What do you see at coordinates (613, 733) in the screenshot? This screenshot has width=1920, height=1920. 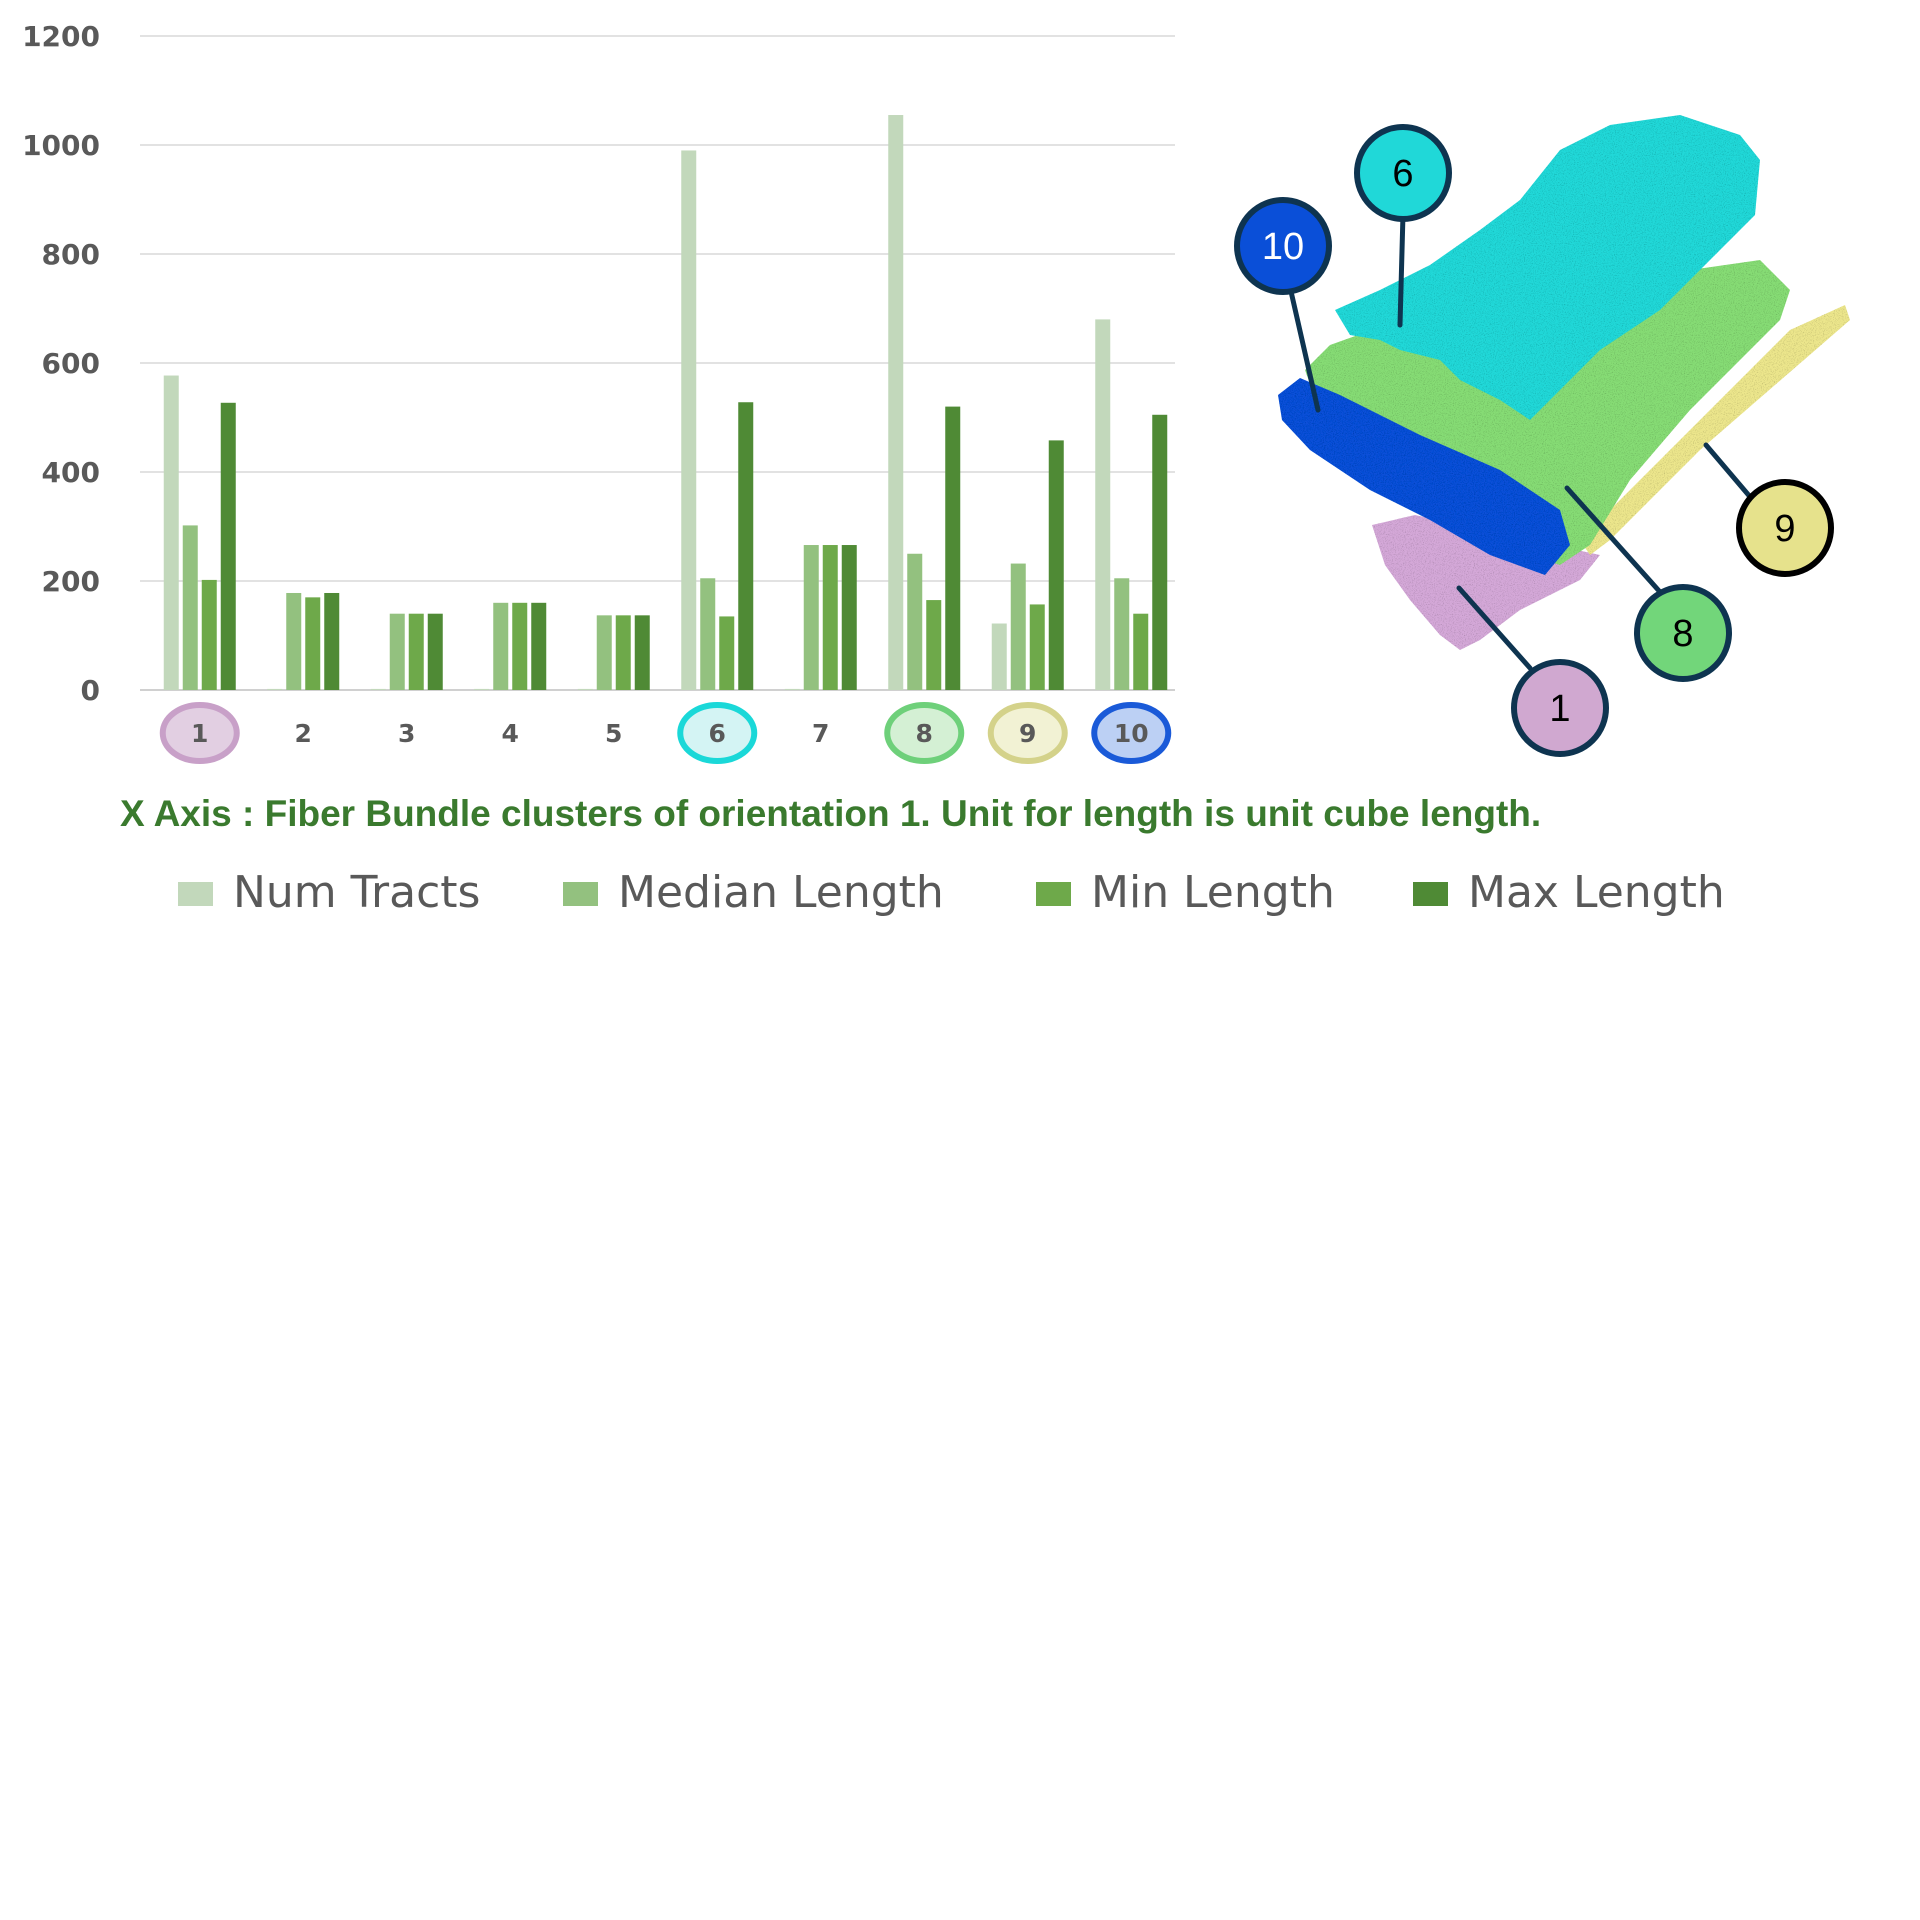 I see `x-tick-label: 5` at bounding box center [613, 733].